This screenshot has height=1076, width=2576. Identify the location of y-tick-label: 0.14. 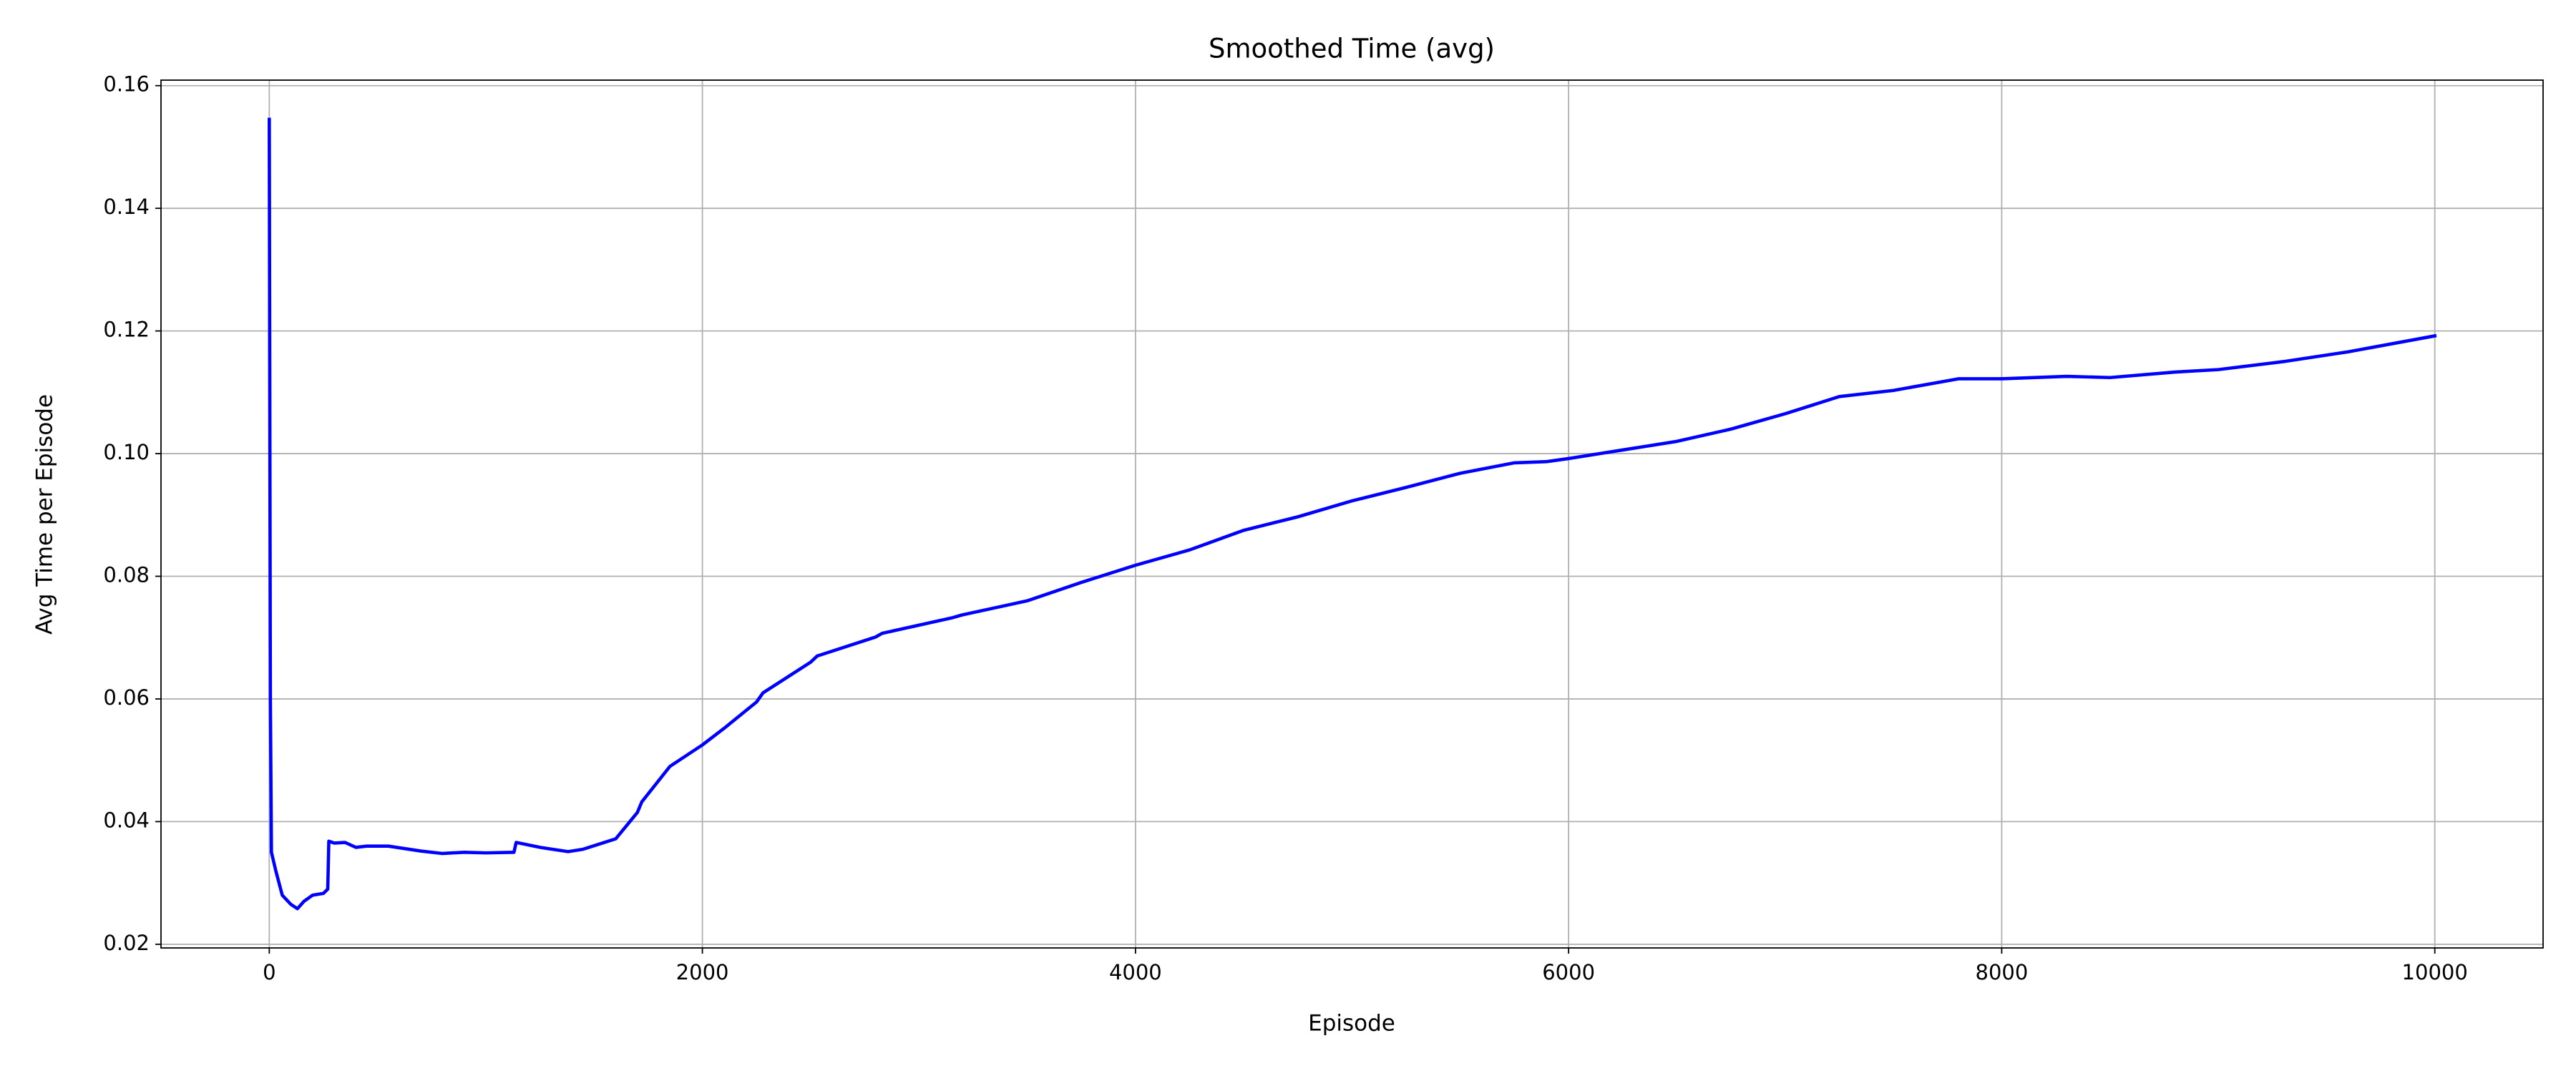
(126, 207).